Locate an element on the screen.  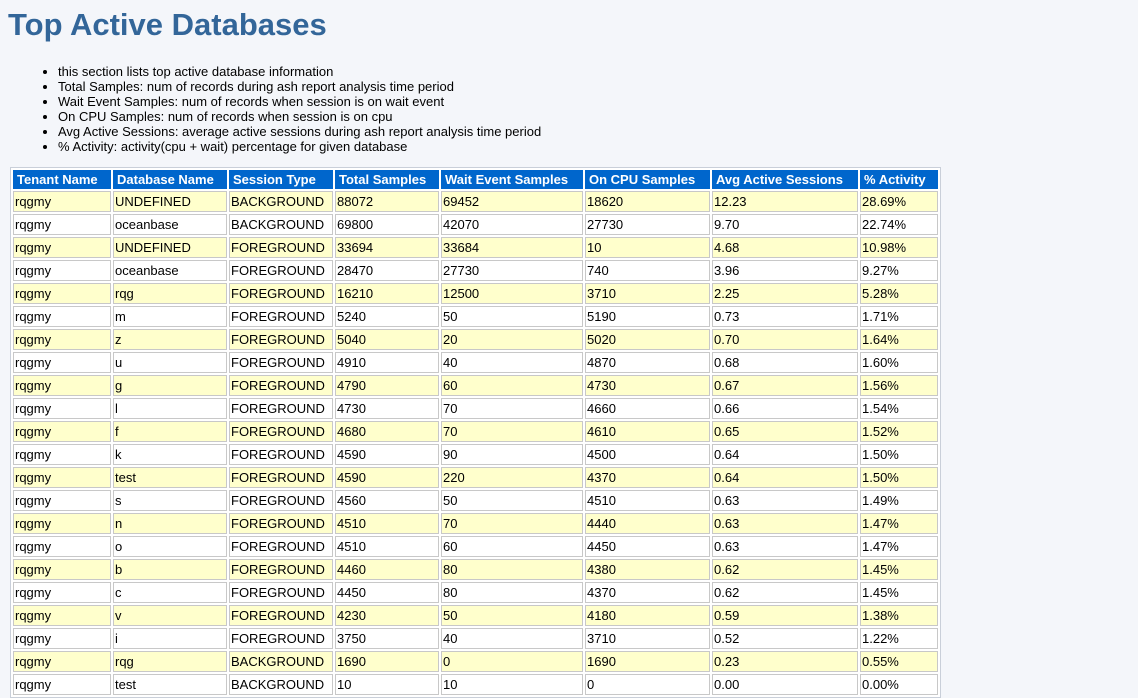
wait-event-samples-cell: 42070 is located at coordinates (512, 224).